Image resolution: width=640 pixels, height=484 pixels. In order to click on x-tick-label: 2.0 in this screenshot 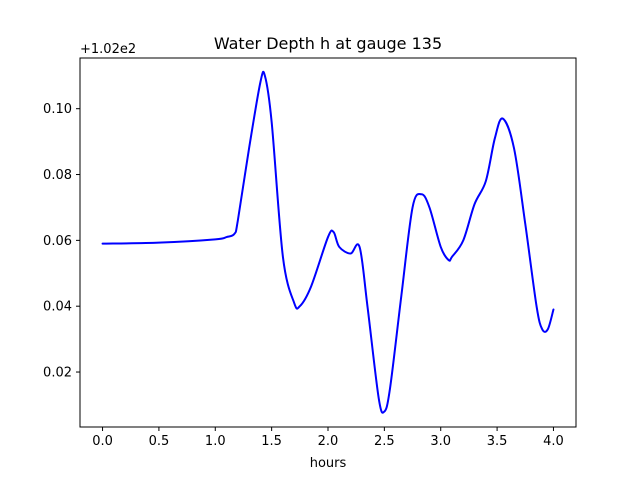, I will do `click(328, 441)`.